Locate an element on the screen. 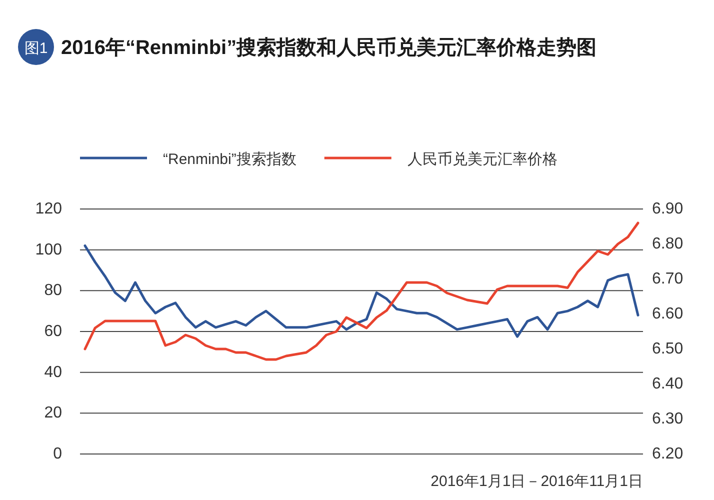 The image size is (714, 500). y2-tick-label: 6.80 is located at coordinates (668, 244).